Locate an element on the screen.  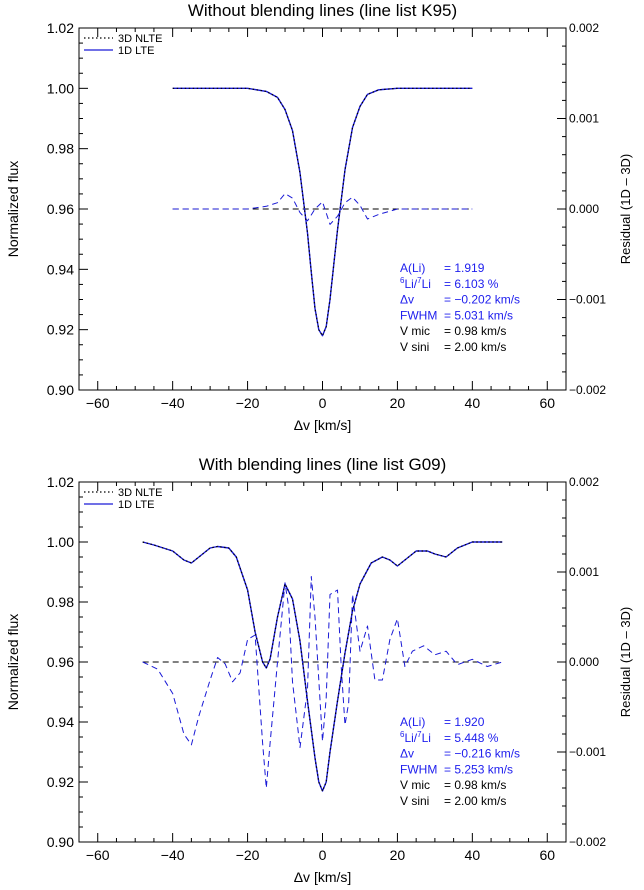
parameter-value: = −0.216 km/s is located at coordinates (482, 754).